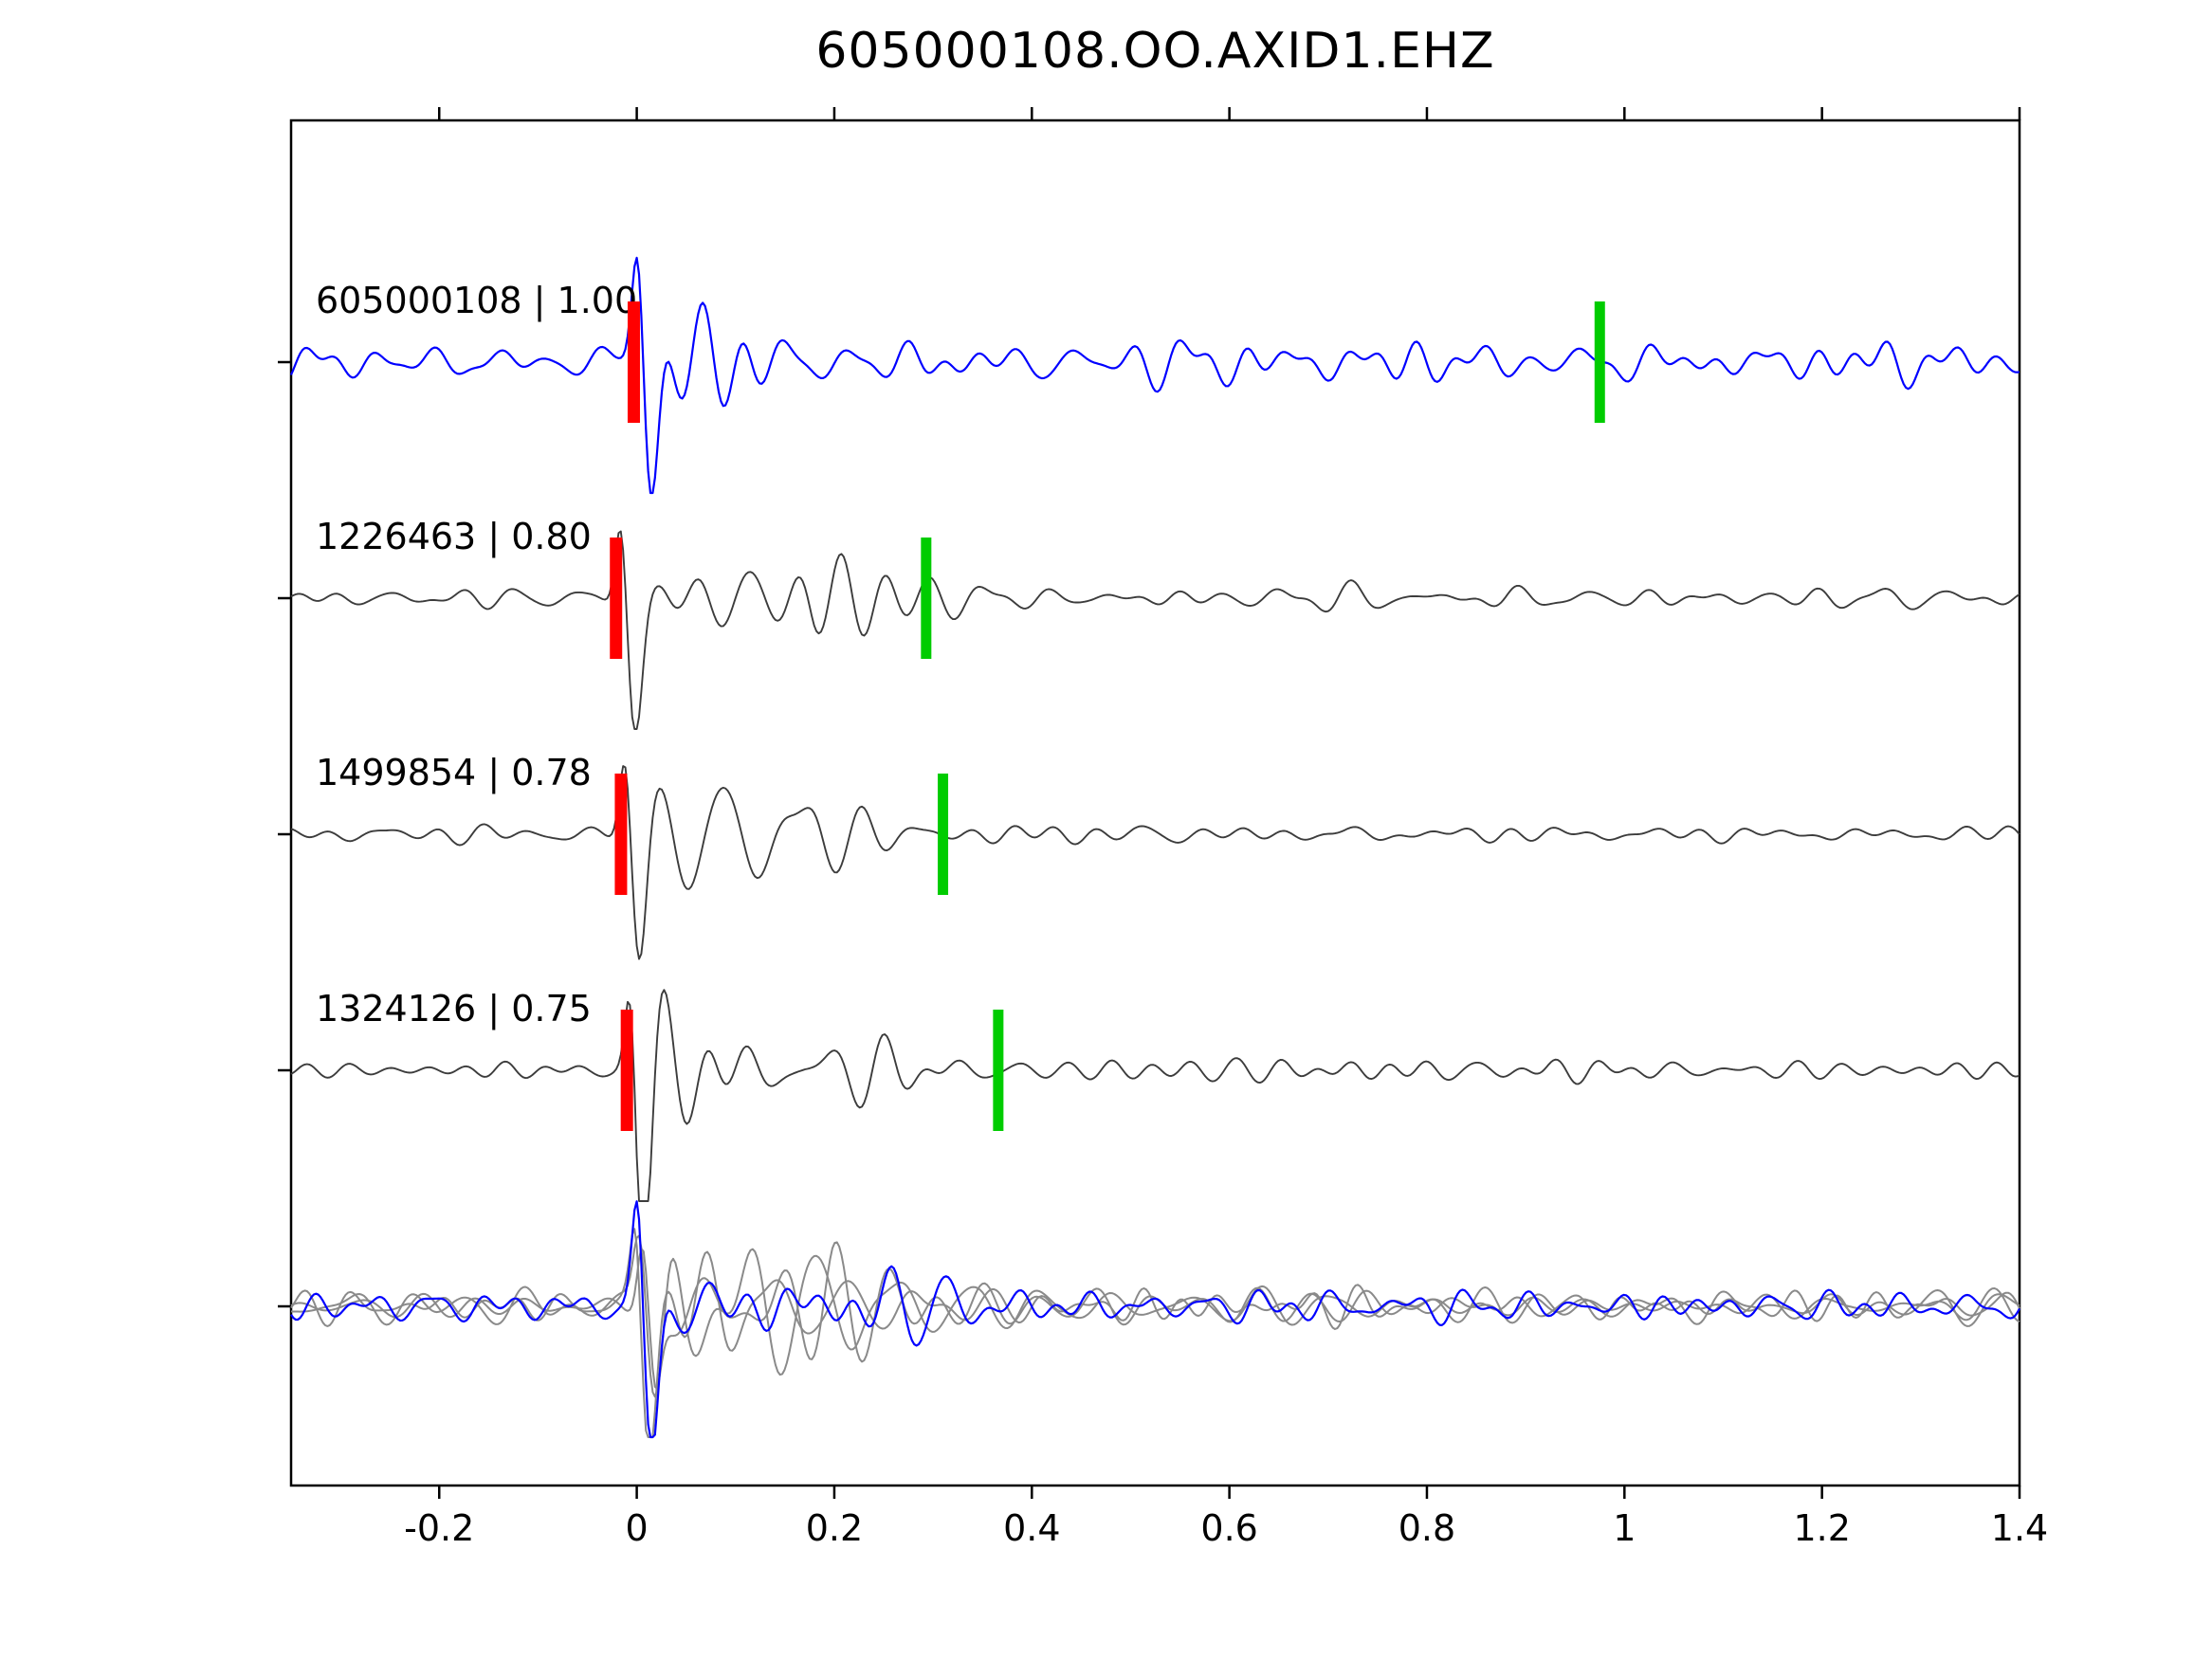  I want to click on x-tick-label: 0.8, so click(1426, 1528).